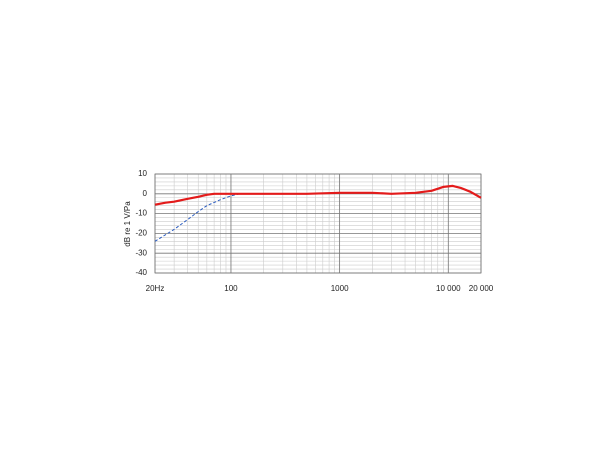  I want to click on x-tick-label: 20Hz, so click(155, 288).